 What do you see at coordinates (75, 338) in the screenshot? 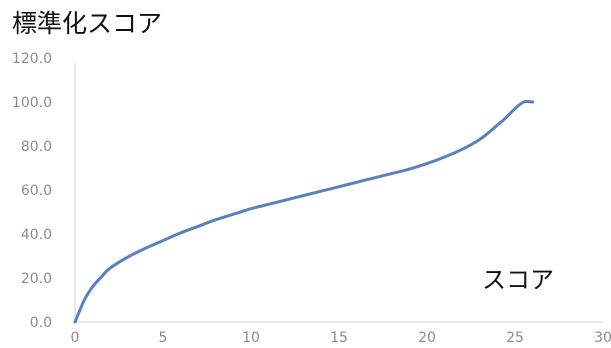
I see `x-tick-label: 0` at bounding box center [75, 338].